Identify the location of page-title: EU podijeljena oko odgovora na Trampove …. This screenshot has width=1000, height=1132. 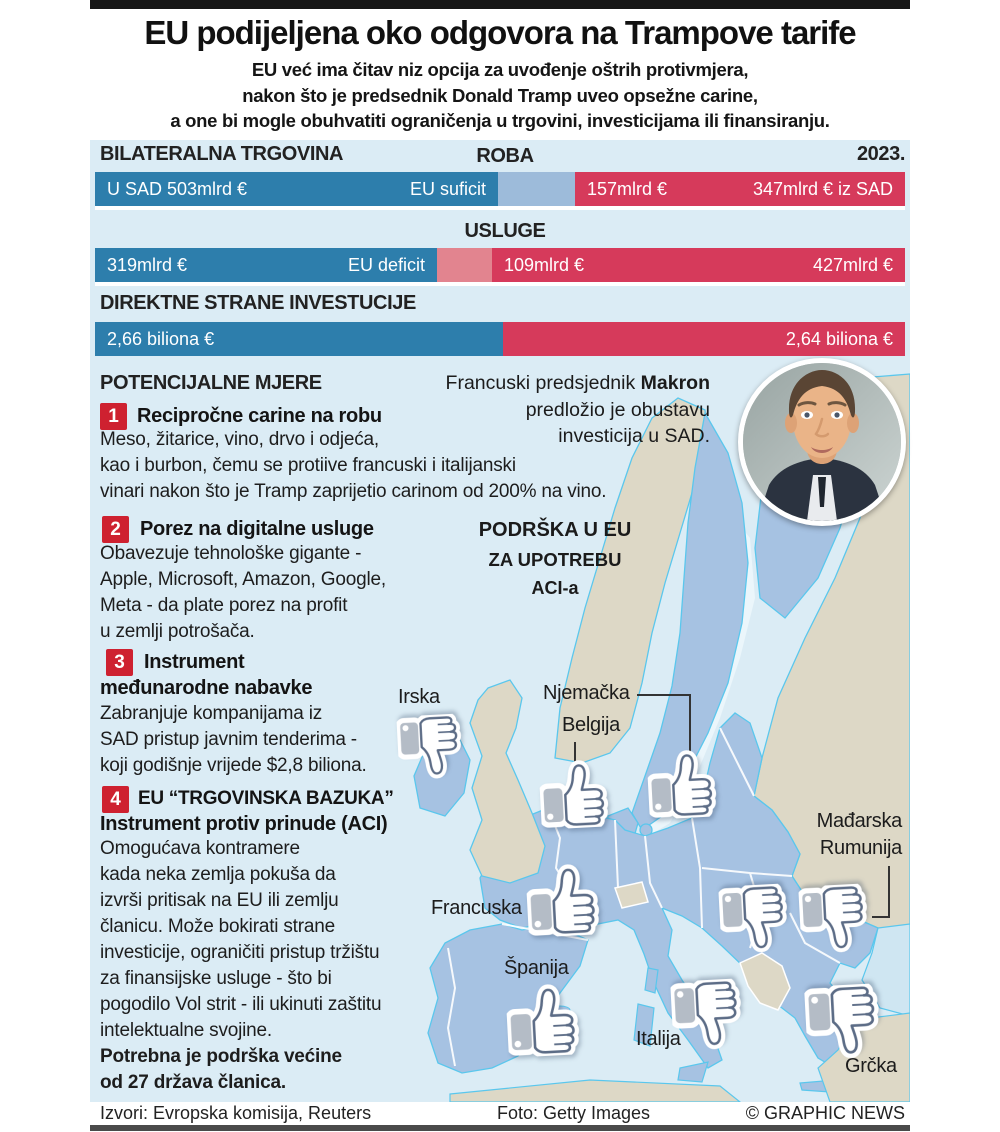
(500, 32).